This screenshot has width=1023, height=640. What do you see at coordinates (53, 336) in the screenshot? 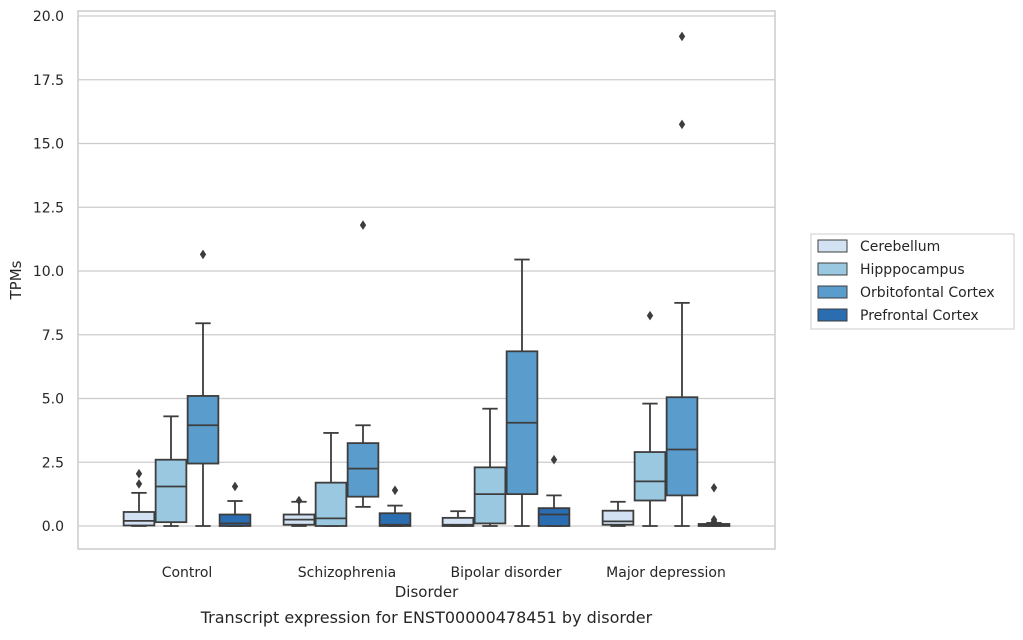
I see `y-tick-label: 7.5` at bounding box center [53, 336].